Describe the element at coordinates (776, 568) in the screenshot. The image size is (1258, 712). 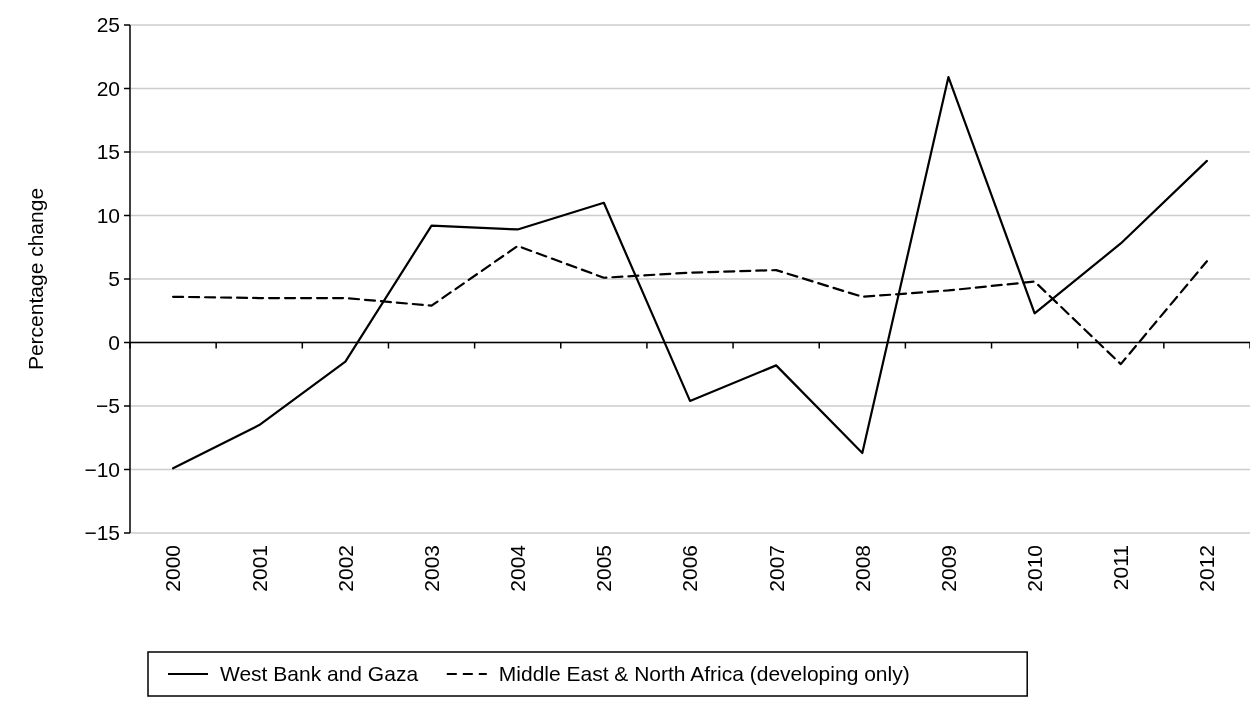
I see `x-tick-label: 2007` at that location.